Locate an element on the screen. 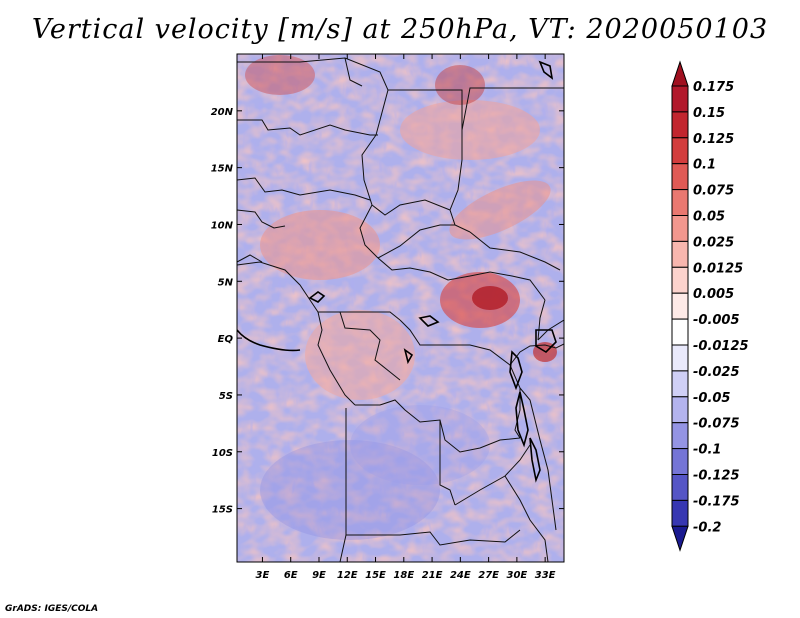 Image resolution: width=800 pixels, height=618 pixels. lat-label: 15S is located at coordinates (222, 510).